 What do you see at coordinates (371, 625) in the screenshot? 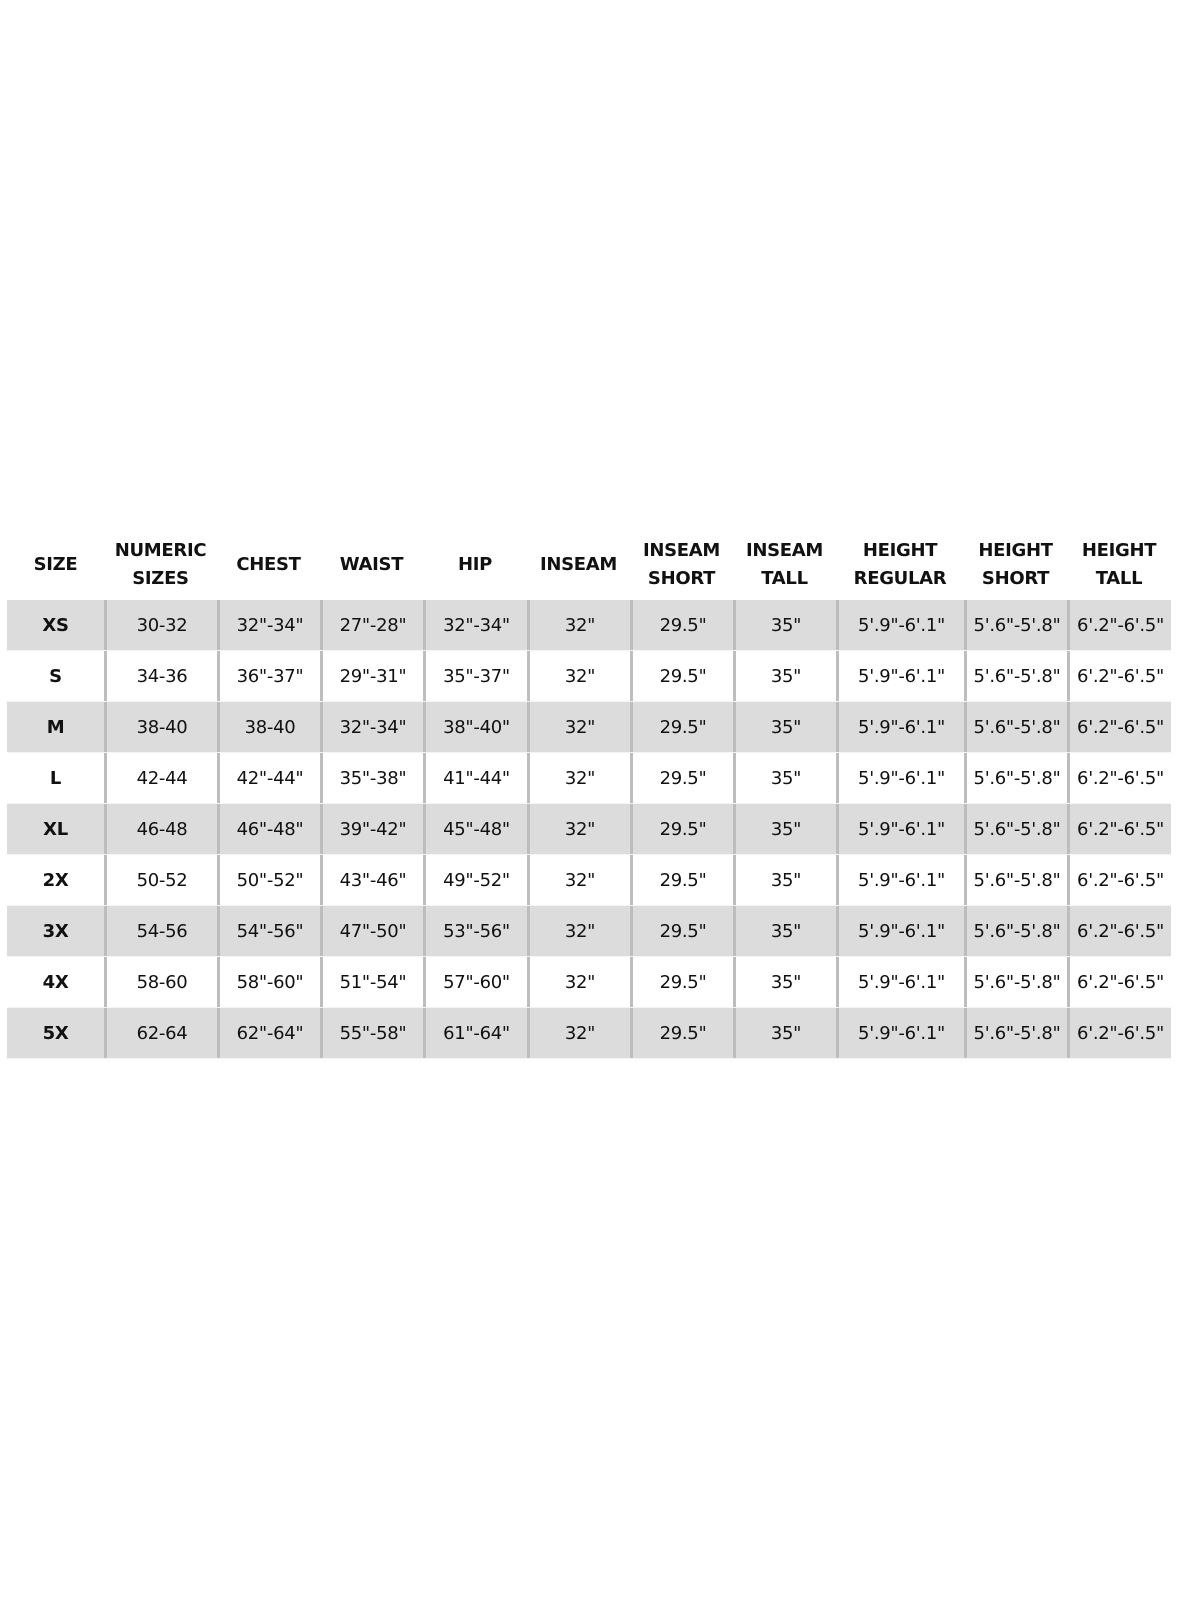
I see `table-cell: 27"-28"` at bounding box center [371, 625].